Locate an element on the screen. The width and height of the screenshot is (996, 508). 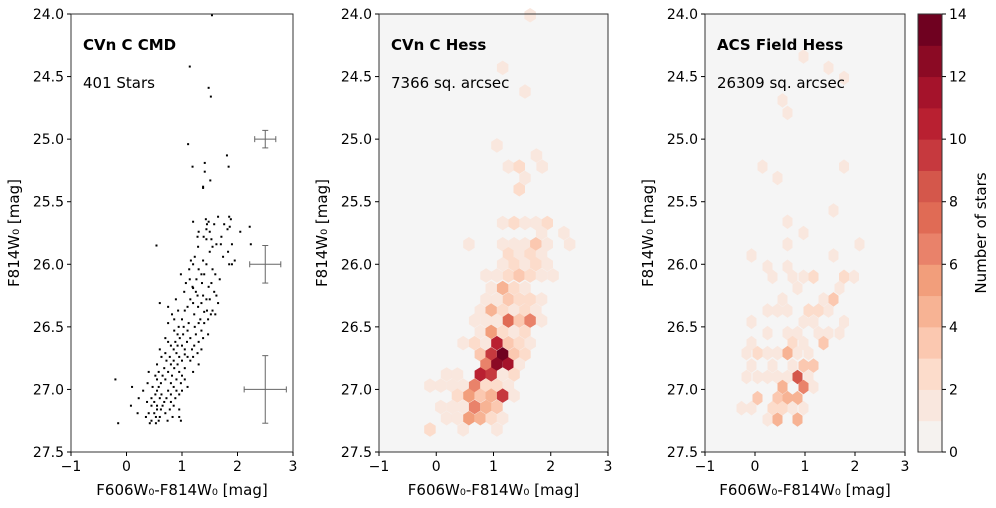
panel-title: CVn C Hess is located at coordinates (438, 45).